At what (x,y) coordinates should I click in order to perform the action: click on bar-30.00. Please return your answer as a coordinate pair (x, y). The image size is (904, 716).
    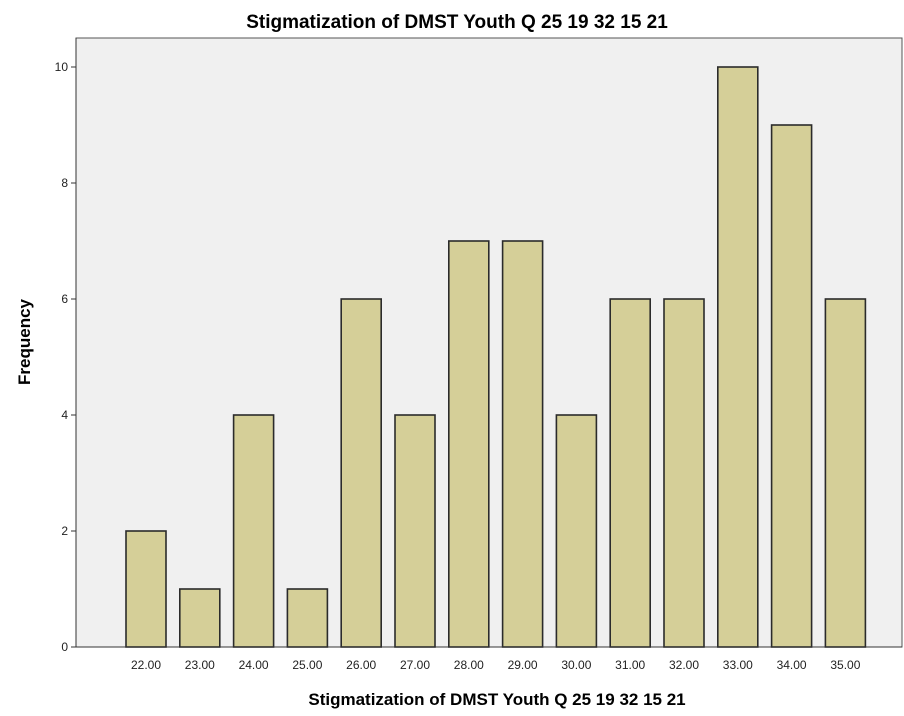
    Looking at the image, I should click on (576, 531).